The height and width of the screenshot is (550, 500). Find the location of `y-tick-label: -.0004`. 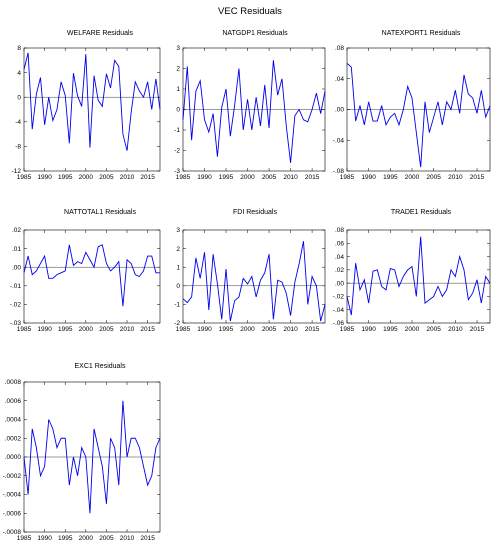

y-tick-label: -.0004 is located at coordinates (12, 495).